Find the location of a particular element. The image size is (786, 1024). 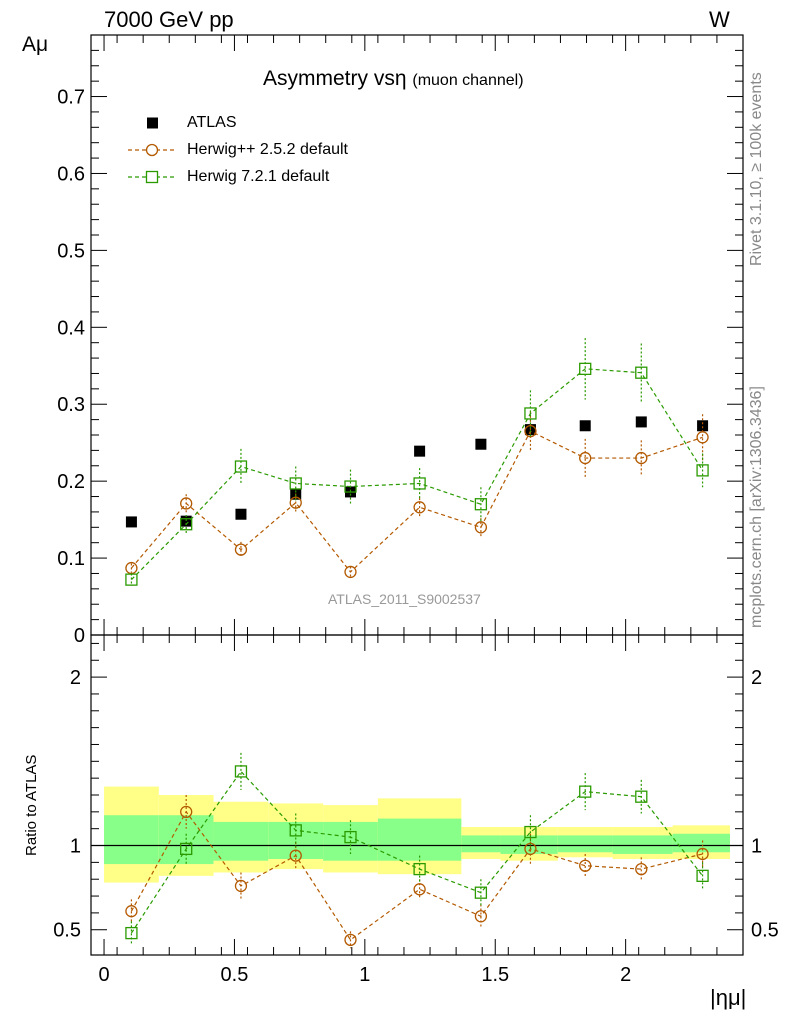

watermark: ATLAS_2011_S9002537 is located at coordinates (404, 599).